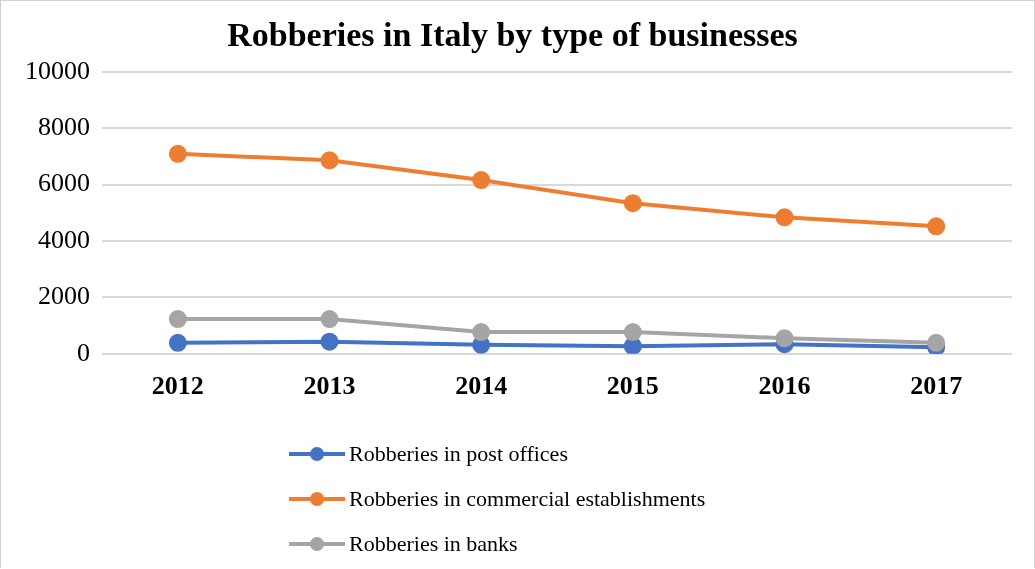  Describe the element at coordinates (57, 70) in the screenshot. I see `y-tick-label: 10000` at that location.